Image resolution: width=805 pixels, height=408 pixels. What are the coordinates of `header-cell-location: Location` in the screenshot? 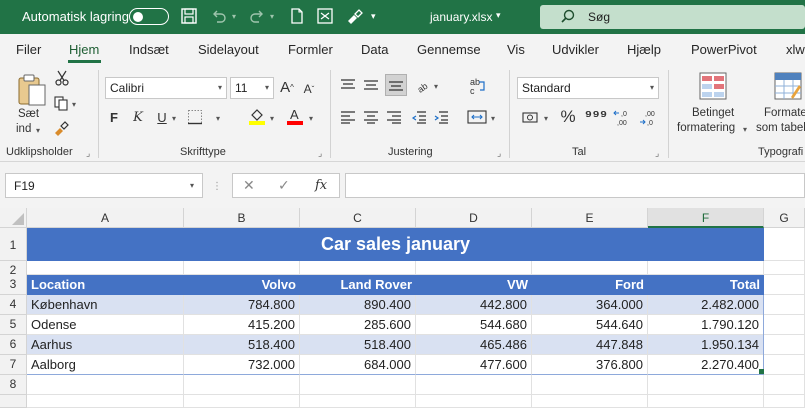 It's located at (58, 284).